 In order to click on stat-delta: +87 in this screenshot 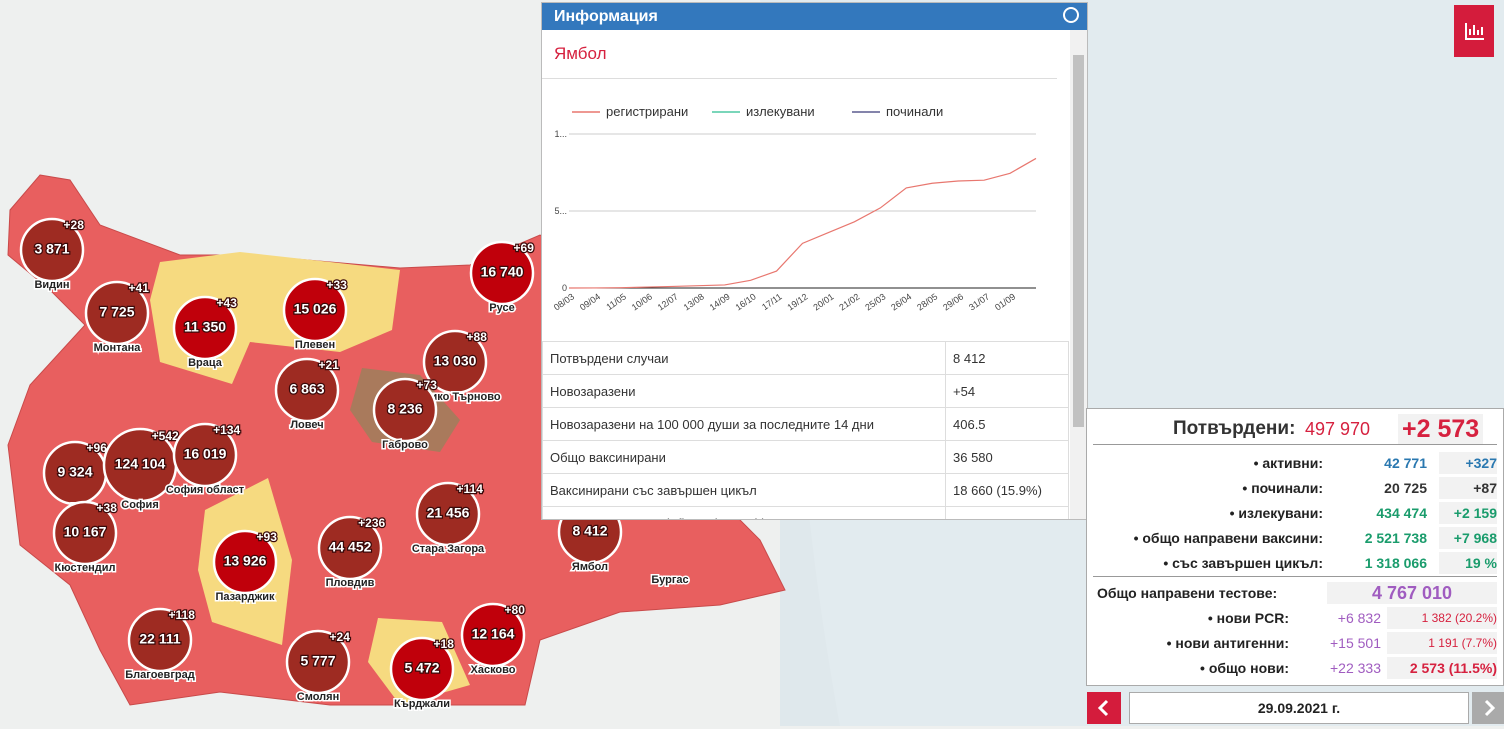, I will do `click(1468, 488)`.